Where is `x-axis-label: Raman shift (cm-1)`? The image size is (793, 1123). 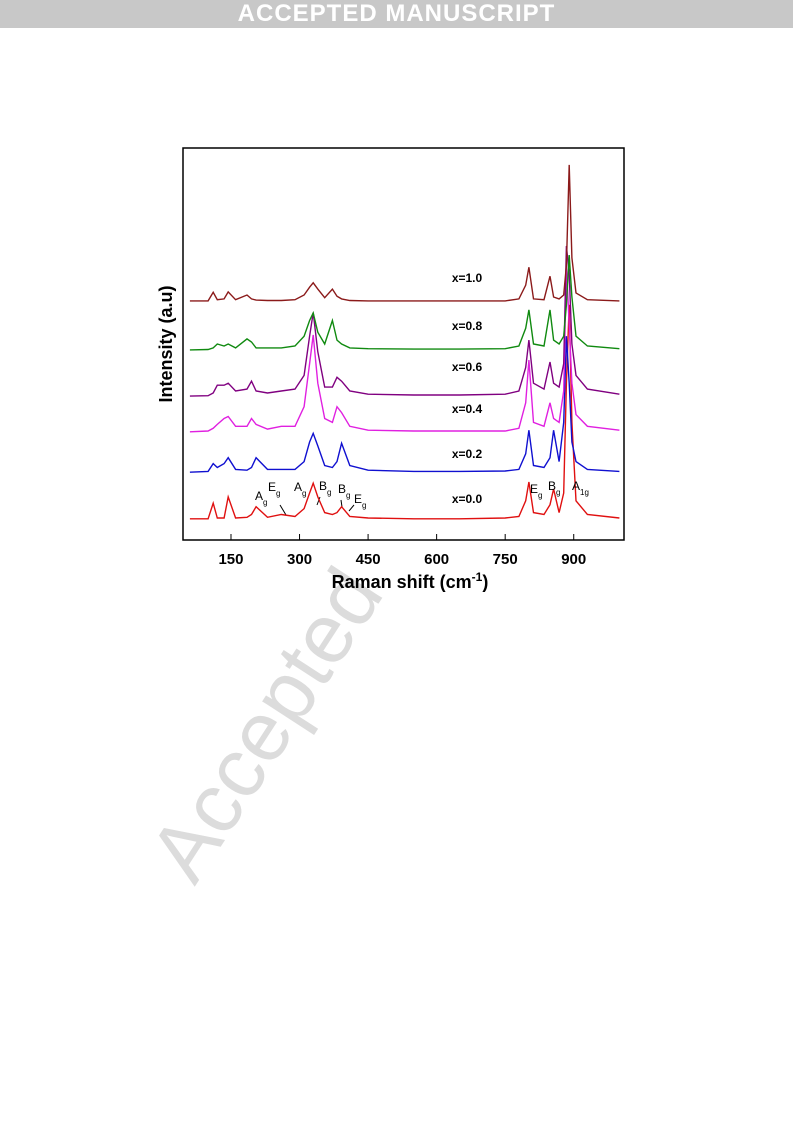
x-axis-label: Raman shift (cm-1) is located at coordinates (410, 581).